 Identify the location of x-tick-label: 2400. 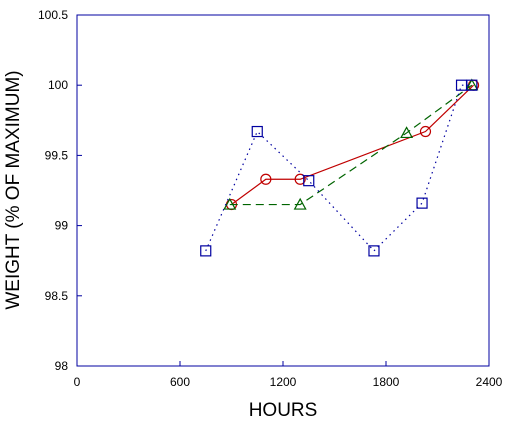
(489, 382).